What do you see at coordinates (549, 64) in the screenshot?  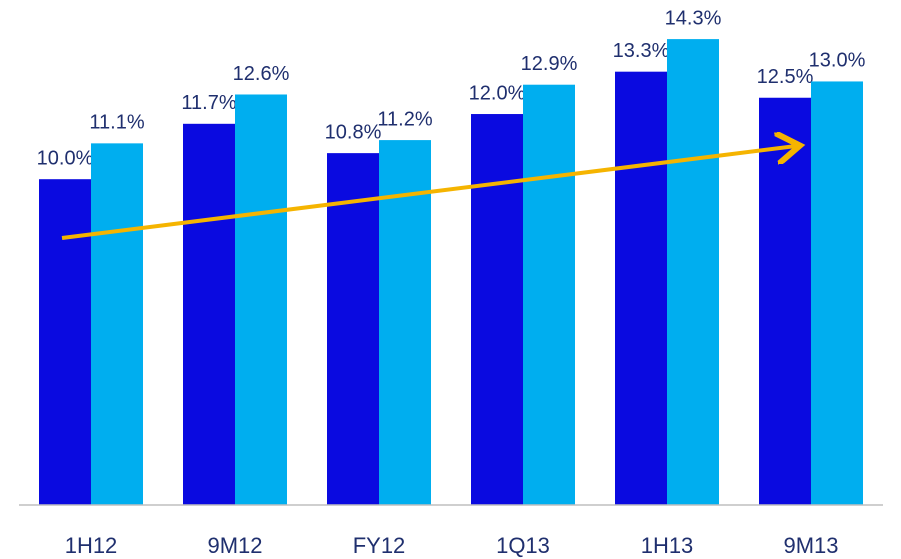 I see `value-label: 12.9%` at bounding box center [549, 64].